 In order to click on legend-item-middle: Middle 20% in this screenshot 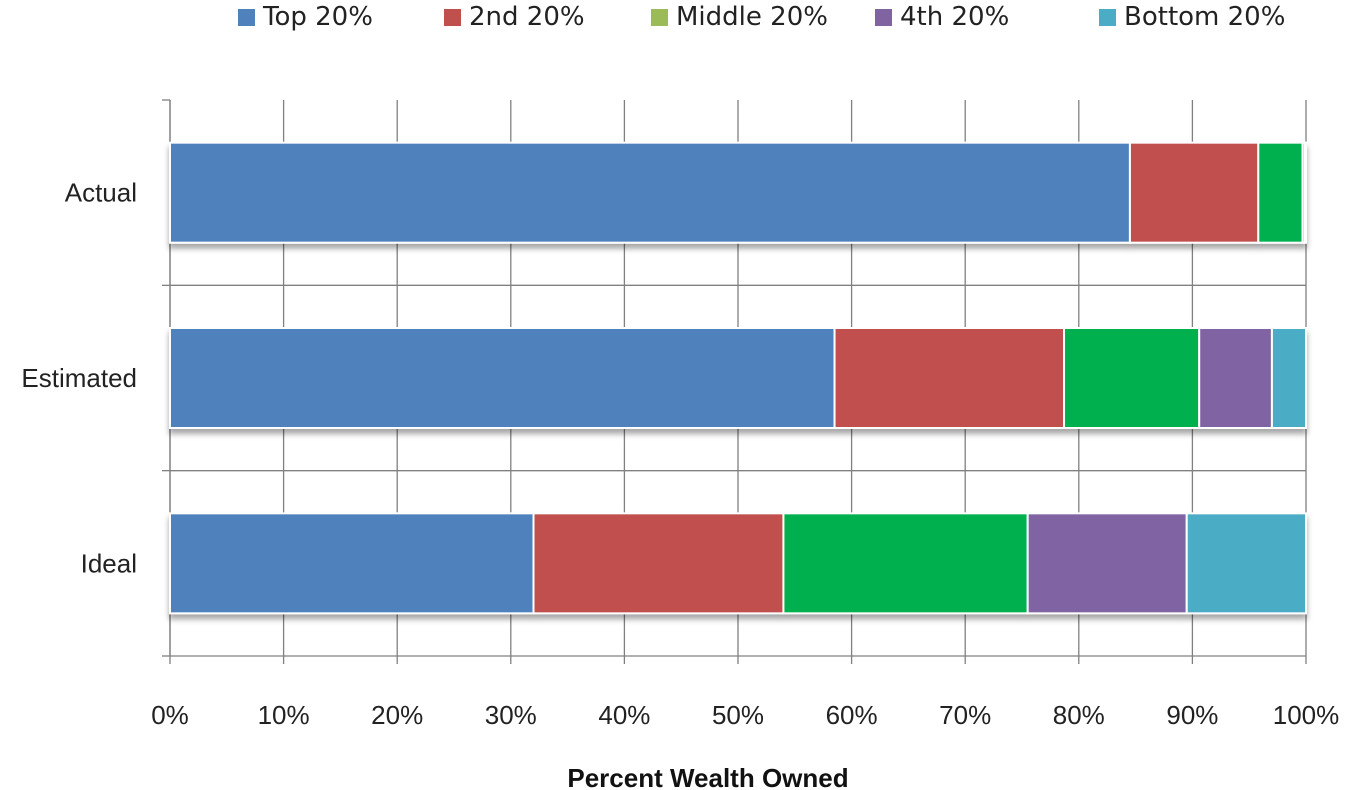, I will do `click(739, 17)`.